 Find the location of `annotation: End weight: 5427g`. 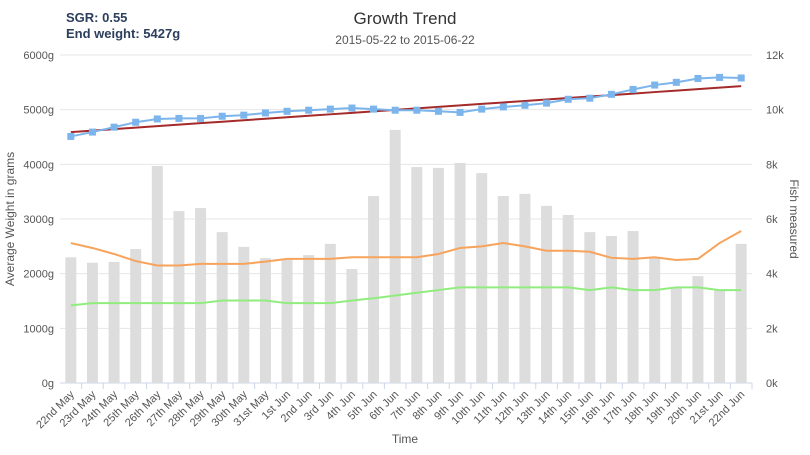

annotation: End weight: 5427g is located at coordinates (123, 33).